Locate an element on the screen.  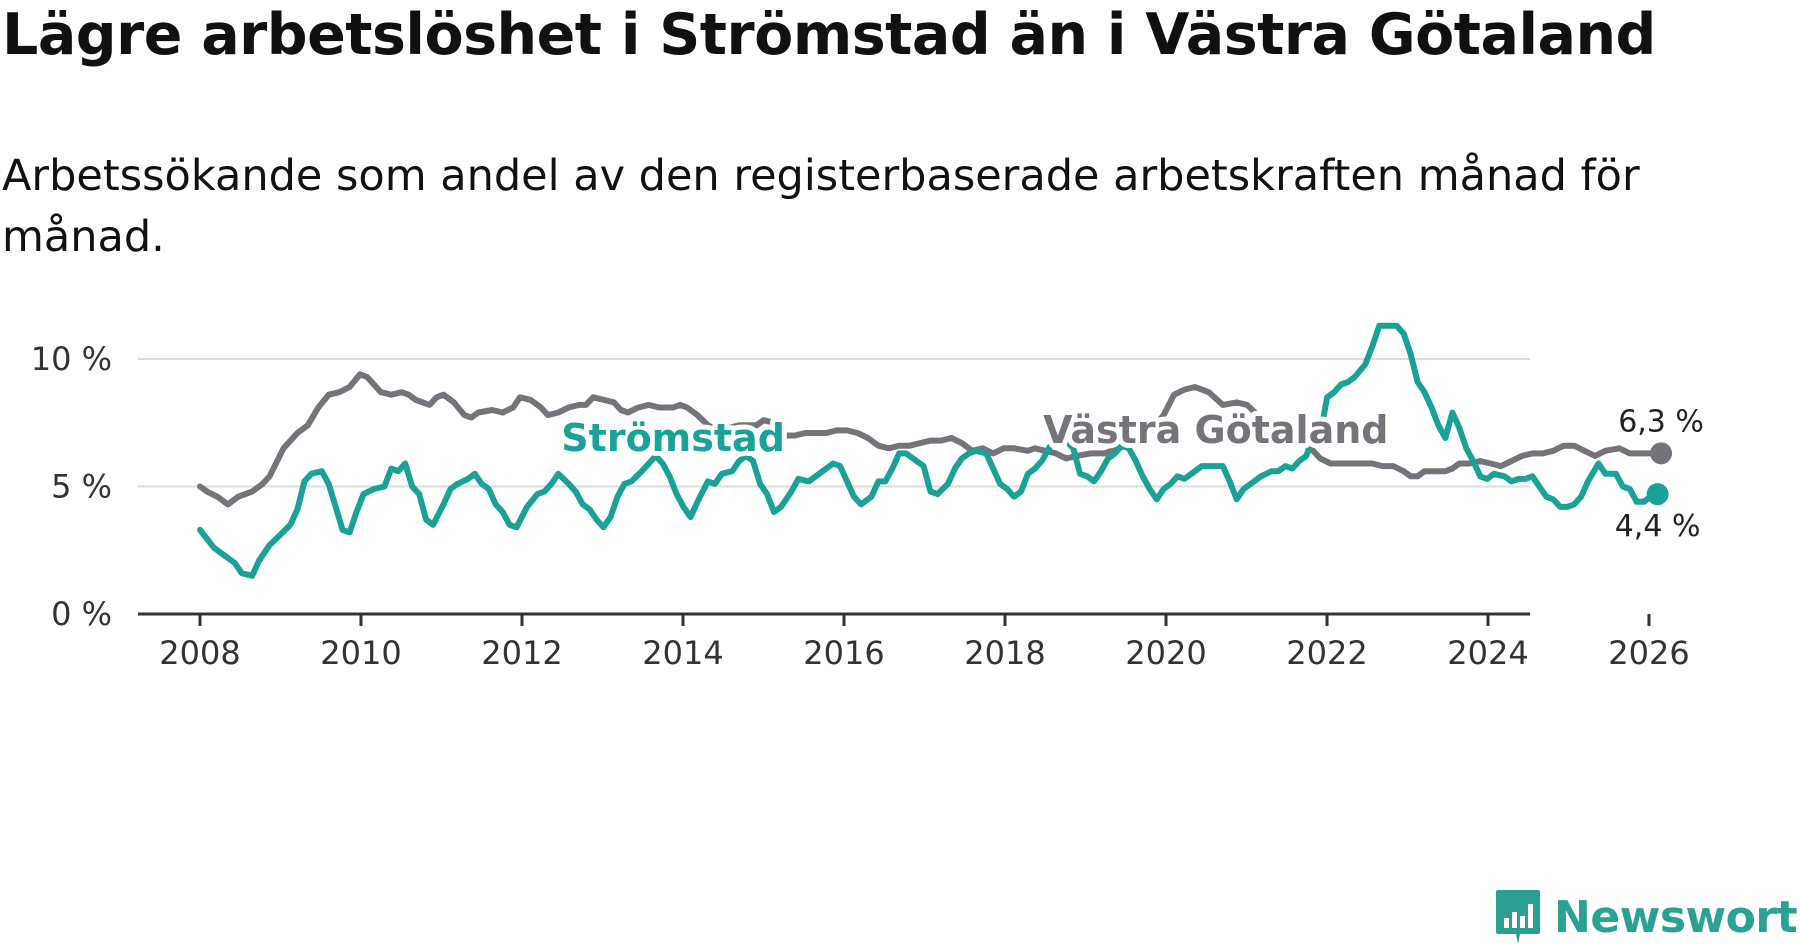
newsworthy-logo: Newsworthy is located at coordinates (1647, 917).